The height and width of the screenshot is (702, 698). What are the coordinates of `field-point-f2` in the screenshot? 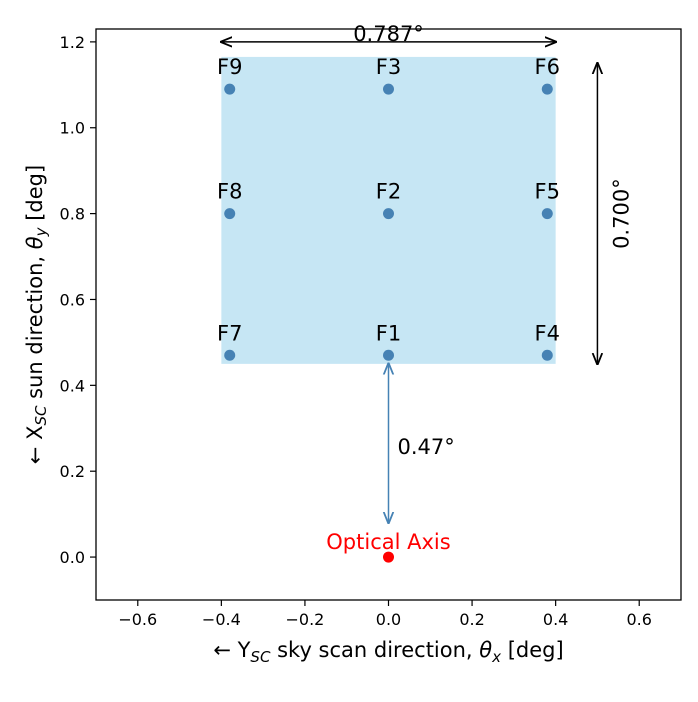 It's located at (388, 214).